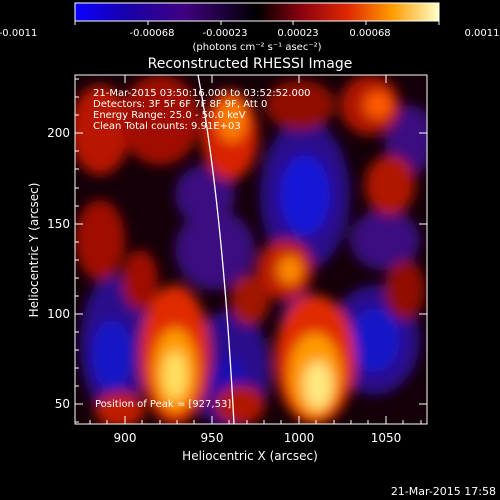 This screenshot has height=500, width=500. What do you see at coordinates (297, 33) in the screenshot?
I see `colorbar-tick-label: 0.00023` at bounding box center [297, 33].